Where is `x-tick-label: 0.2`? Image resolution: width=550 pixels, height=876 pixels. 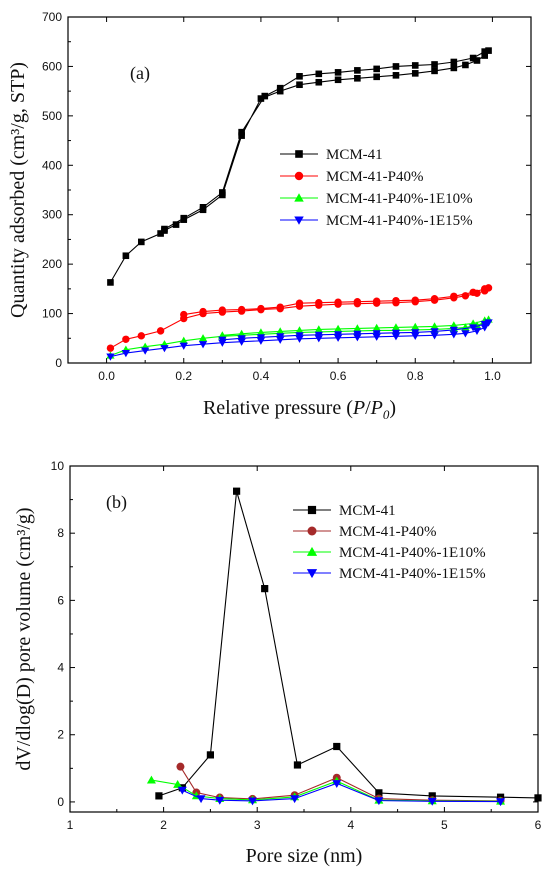
x-tick-label: 0.2 is located at coordinates (183, 376).